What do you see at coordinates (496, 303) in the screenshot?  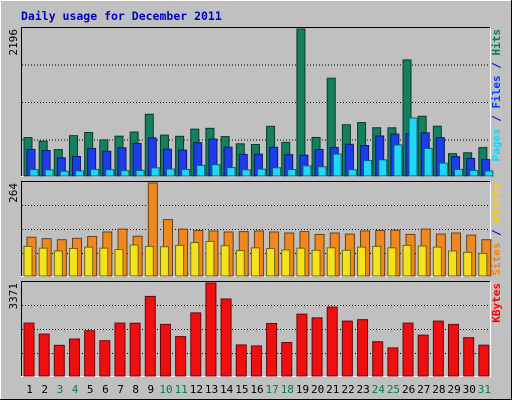 I see `series-legend: KBytes` at bounding box center [496, 303].